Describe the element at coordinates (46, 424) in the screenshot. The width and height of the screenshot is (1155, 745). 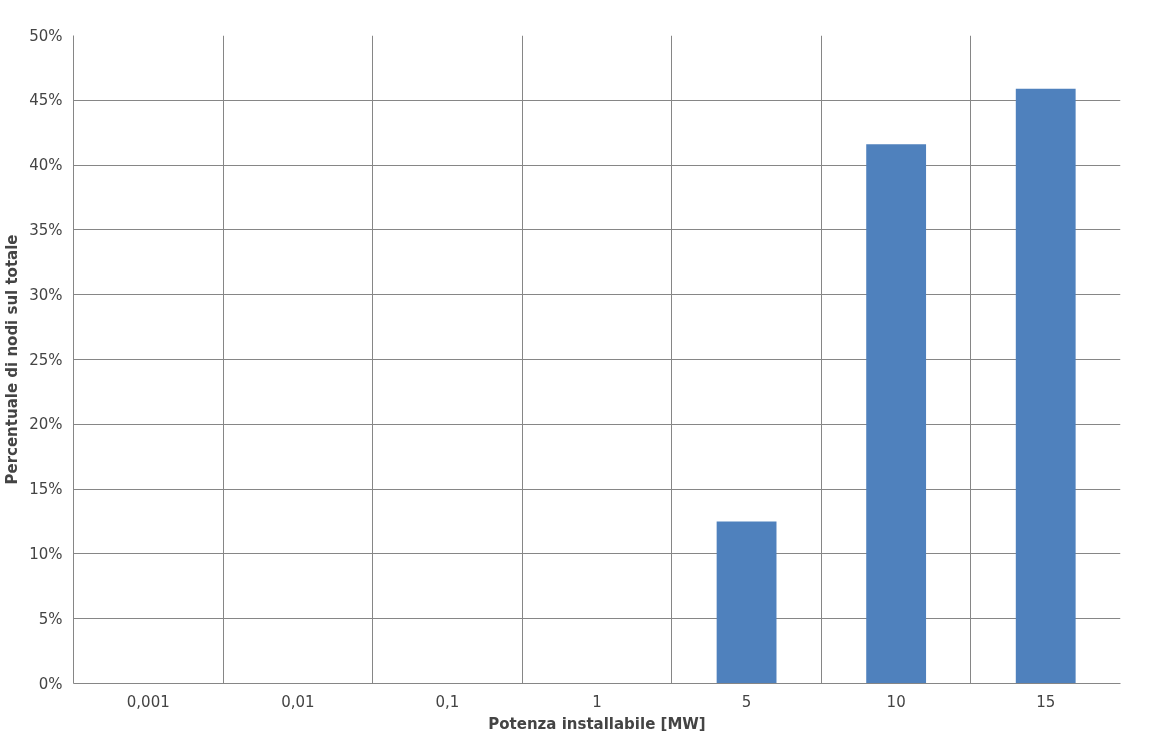
I see `y-tick-label: 20%` at that location.